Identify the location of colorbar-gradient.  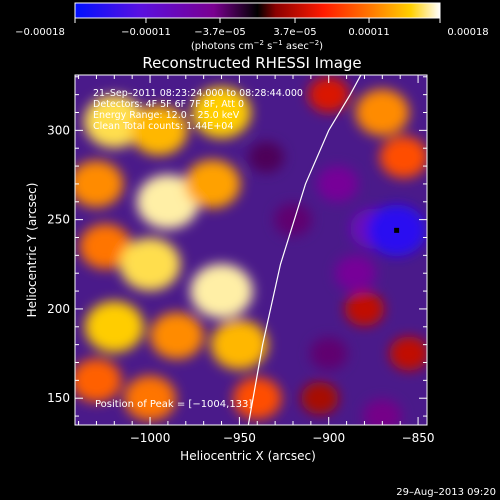
(257, 10).